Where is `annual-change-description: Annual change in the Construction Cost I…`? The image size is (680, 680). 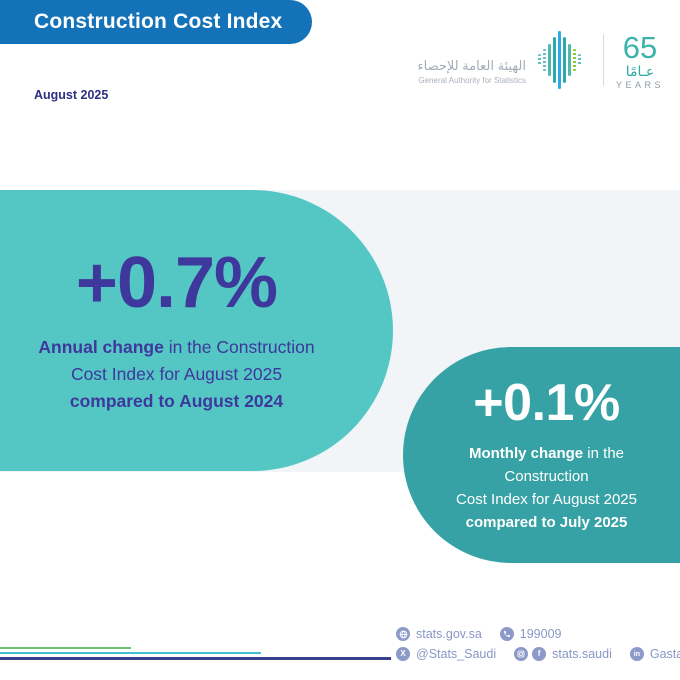
annual-change-description: Annual change in the Construction Cost I… is located at coordinates (176, 374).